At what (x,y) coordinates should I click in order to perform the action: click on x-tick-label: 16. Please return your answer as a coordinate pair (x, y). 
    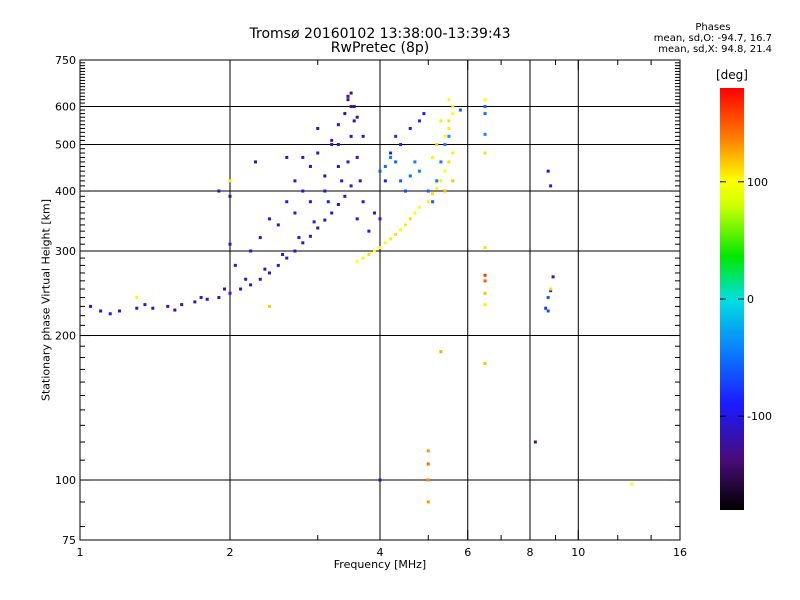
    Looking at the image, I should click on (680, 552).